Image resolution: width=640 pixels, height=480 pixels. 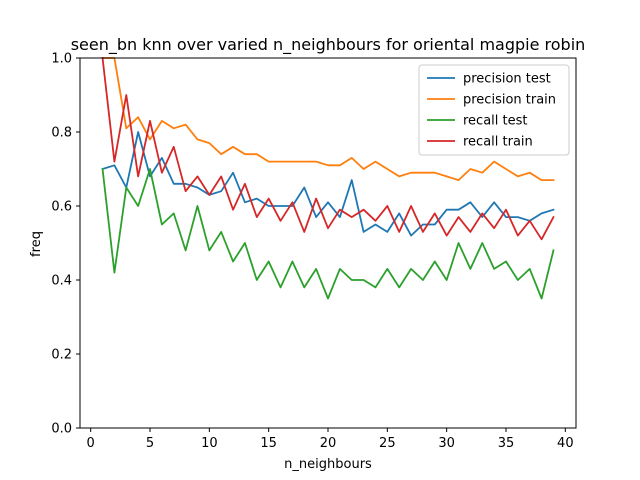 I want to click on legend-box, so click(x=494, y=110).